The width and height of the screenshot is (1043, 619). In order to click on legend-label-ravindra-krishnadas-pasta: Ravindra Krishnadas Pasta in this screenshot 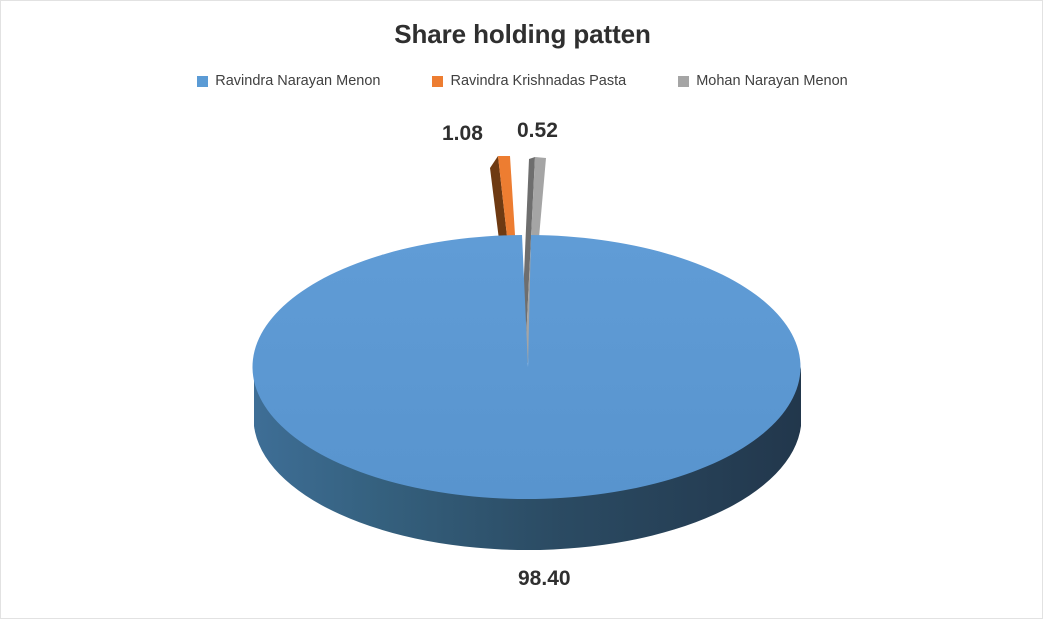, I will do `click(538, 81)`.